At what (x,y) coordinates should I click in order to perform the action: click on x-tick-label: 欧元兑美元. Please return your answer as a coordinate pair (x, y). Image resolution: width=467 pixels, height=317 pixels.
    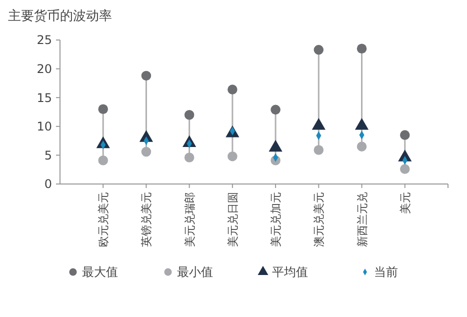
    Looking at the image, I should click on (103, 219).